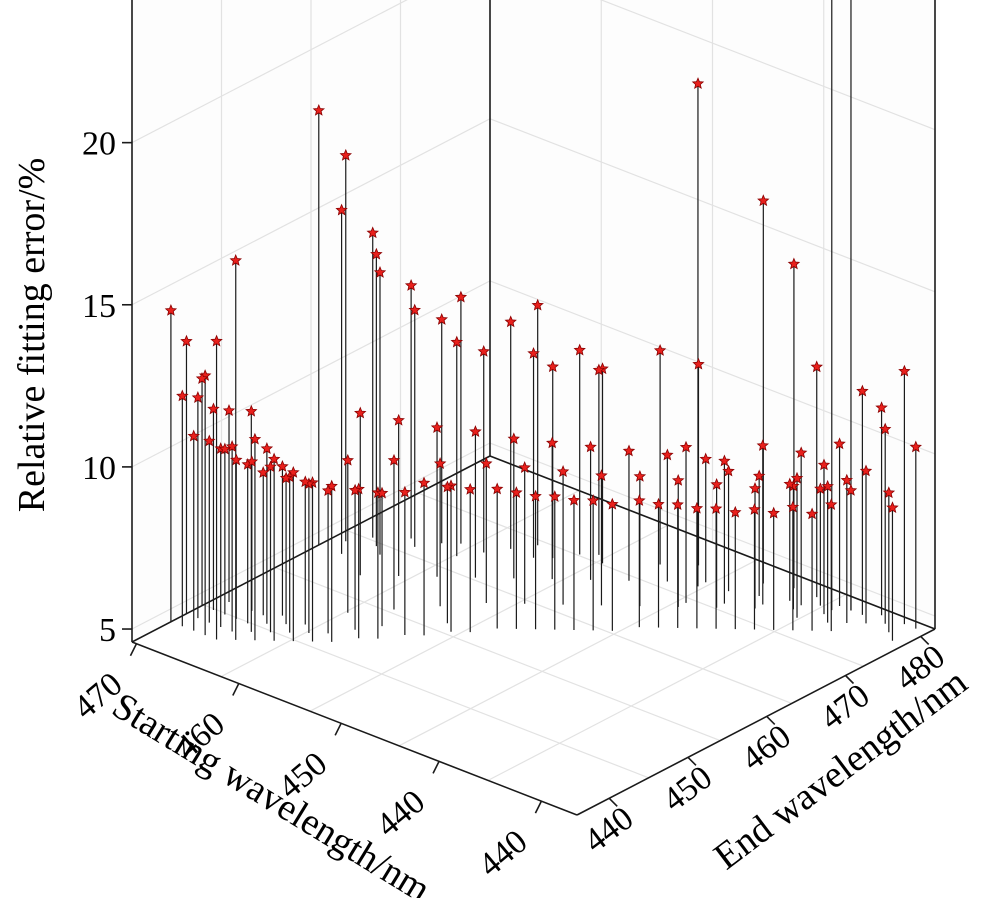  What do you see at coordinates (107, 630) in the screenshot?
I see `z-tick-label: 5` at bounding box center [107, 630].